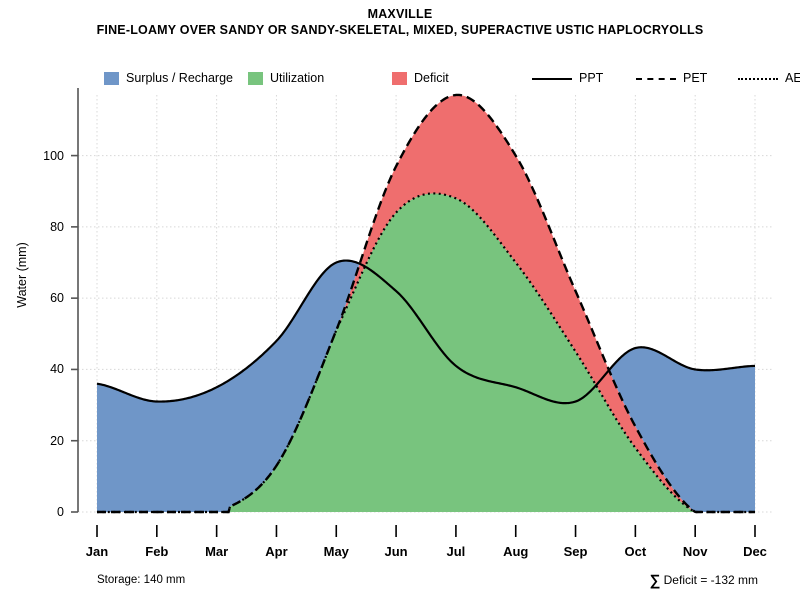 The image size is (800, 600). What do you see at coordinates (431, 78) in the screenshot?
I see `legend-label-deficit: Deficit` at bounding box center [431, 78].